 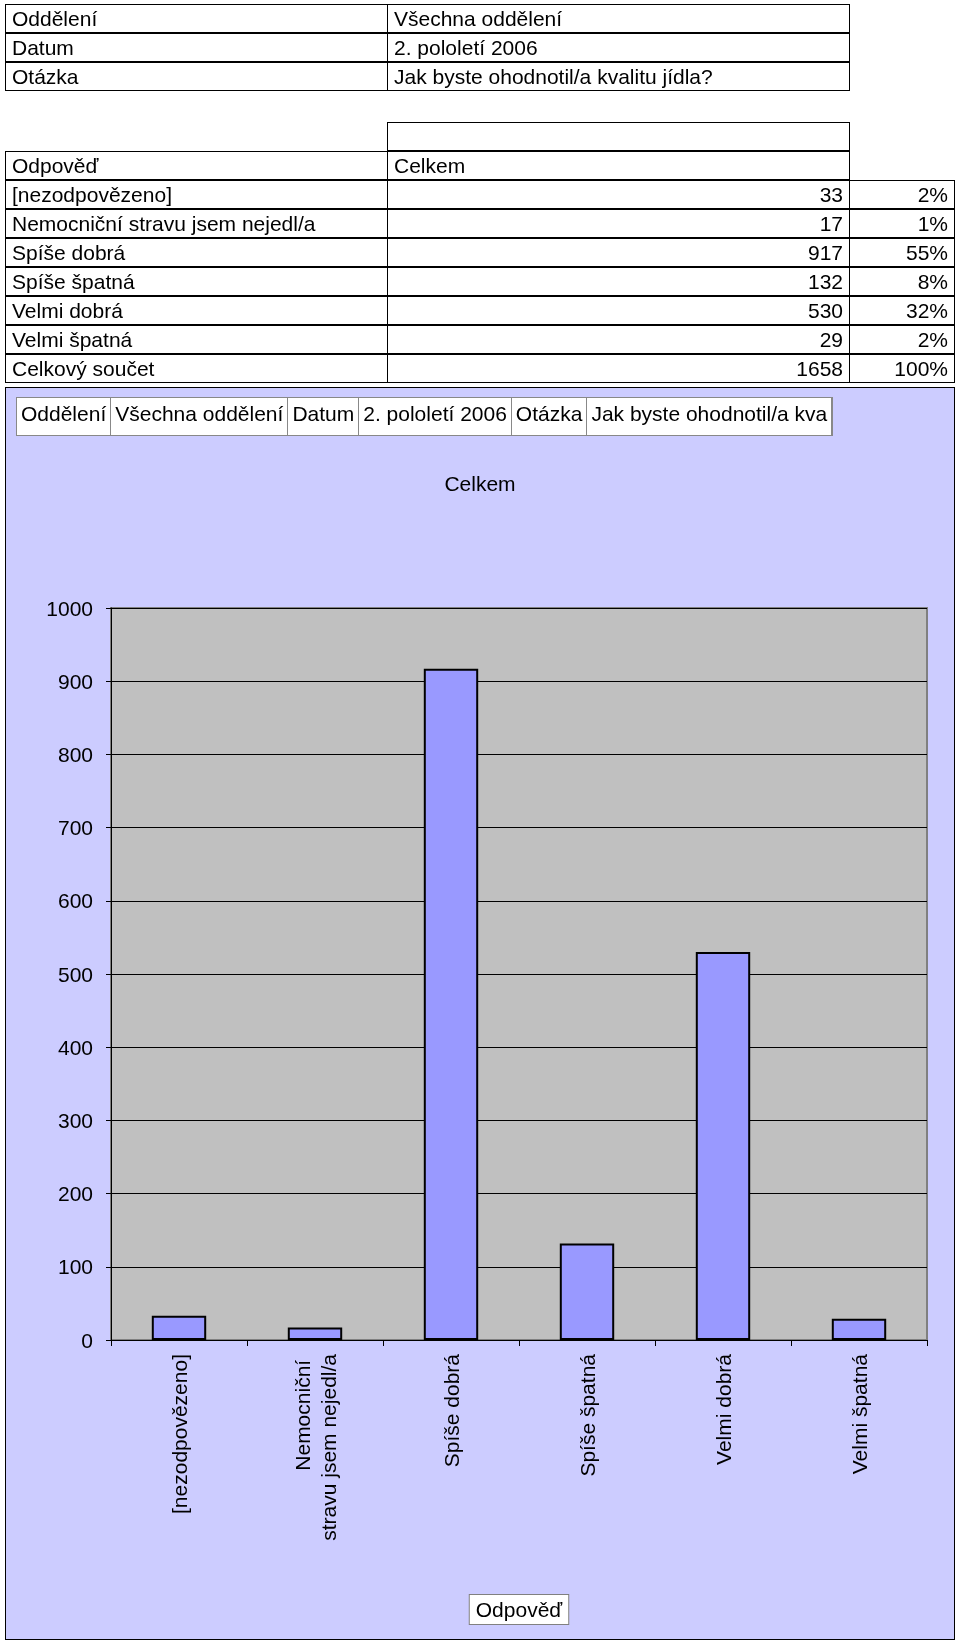 I want to click on x-tick-label: Velmi dobrá, so click(x=723, y=1409).